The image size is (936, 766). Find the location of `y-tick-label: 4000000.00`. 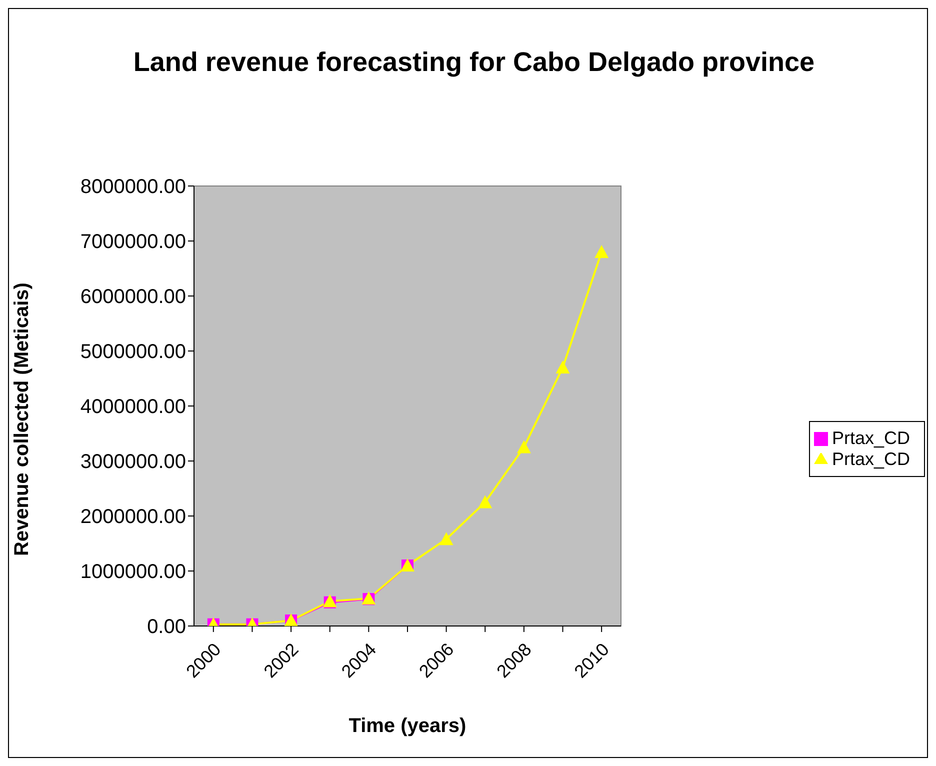

y-tick-label: 4000000.00 is located at coordinates (133, 407).